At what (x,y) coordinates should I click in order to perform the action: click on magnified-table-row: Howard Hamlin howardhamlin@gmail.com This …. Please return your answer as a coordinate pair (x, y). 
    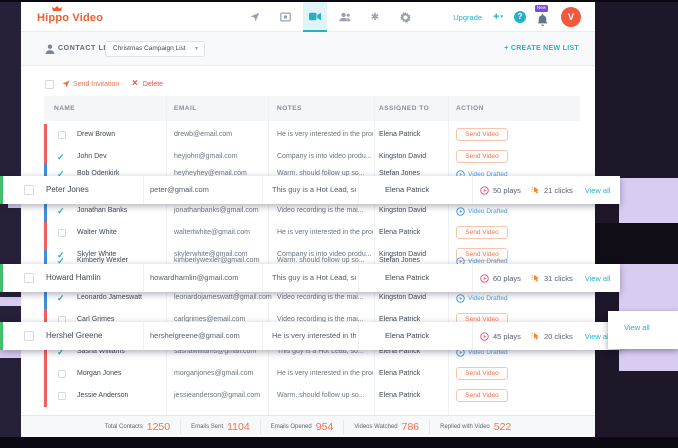
    Looking at the image, I should click on (310, 278).